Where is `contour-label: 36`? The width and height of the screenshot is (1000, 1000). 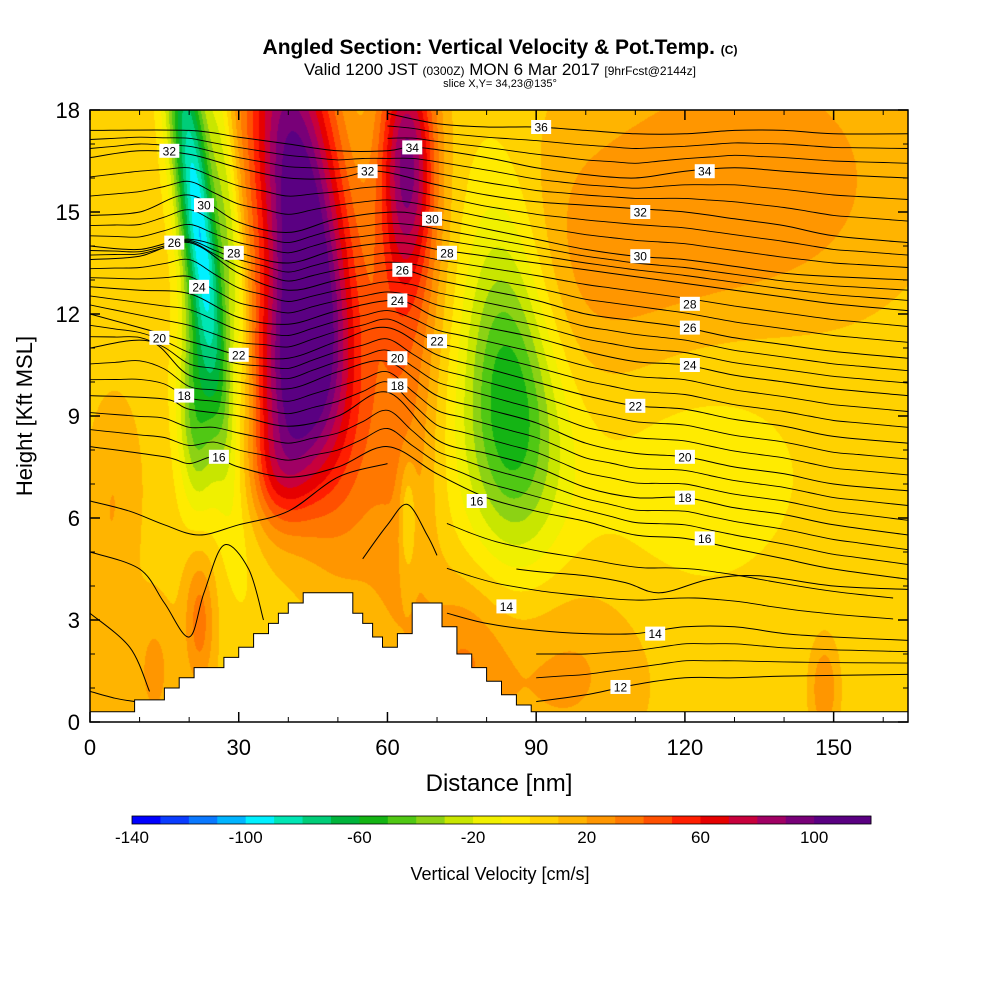
contour-label: 36 is located at coordinates (541, 127).